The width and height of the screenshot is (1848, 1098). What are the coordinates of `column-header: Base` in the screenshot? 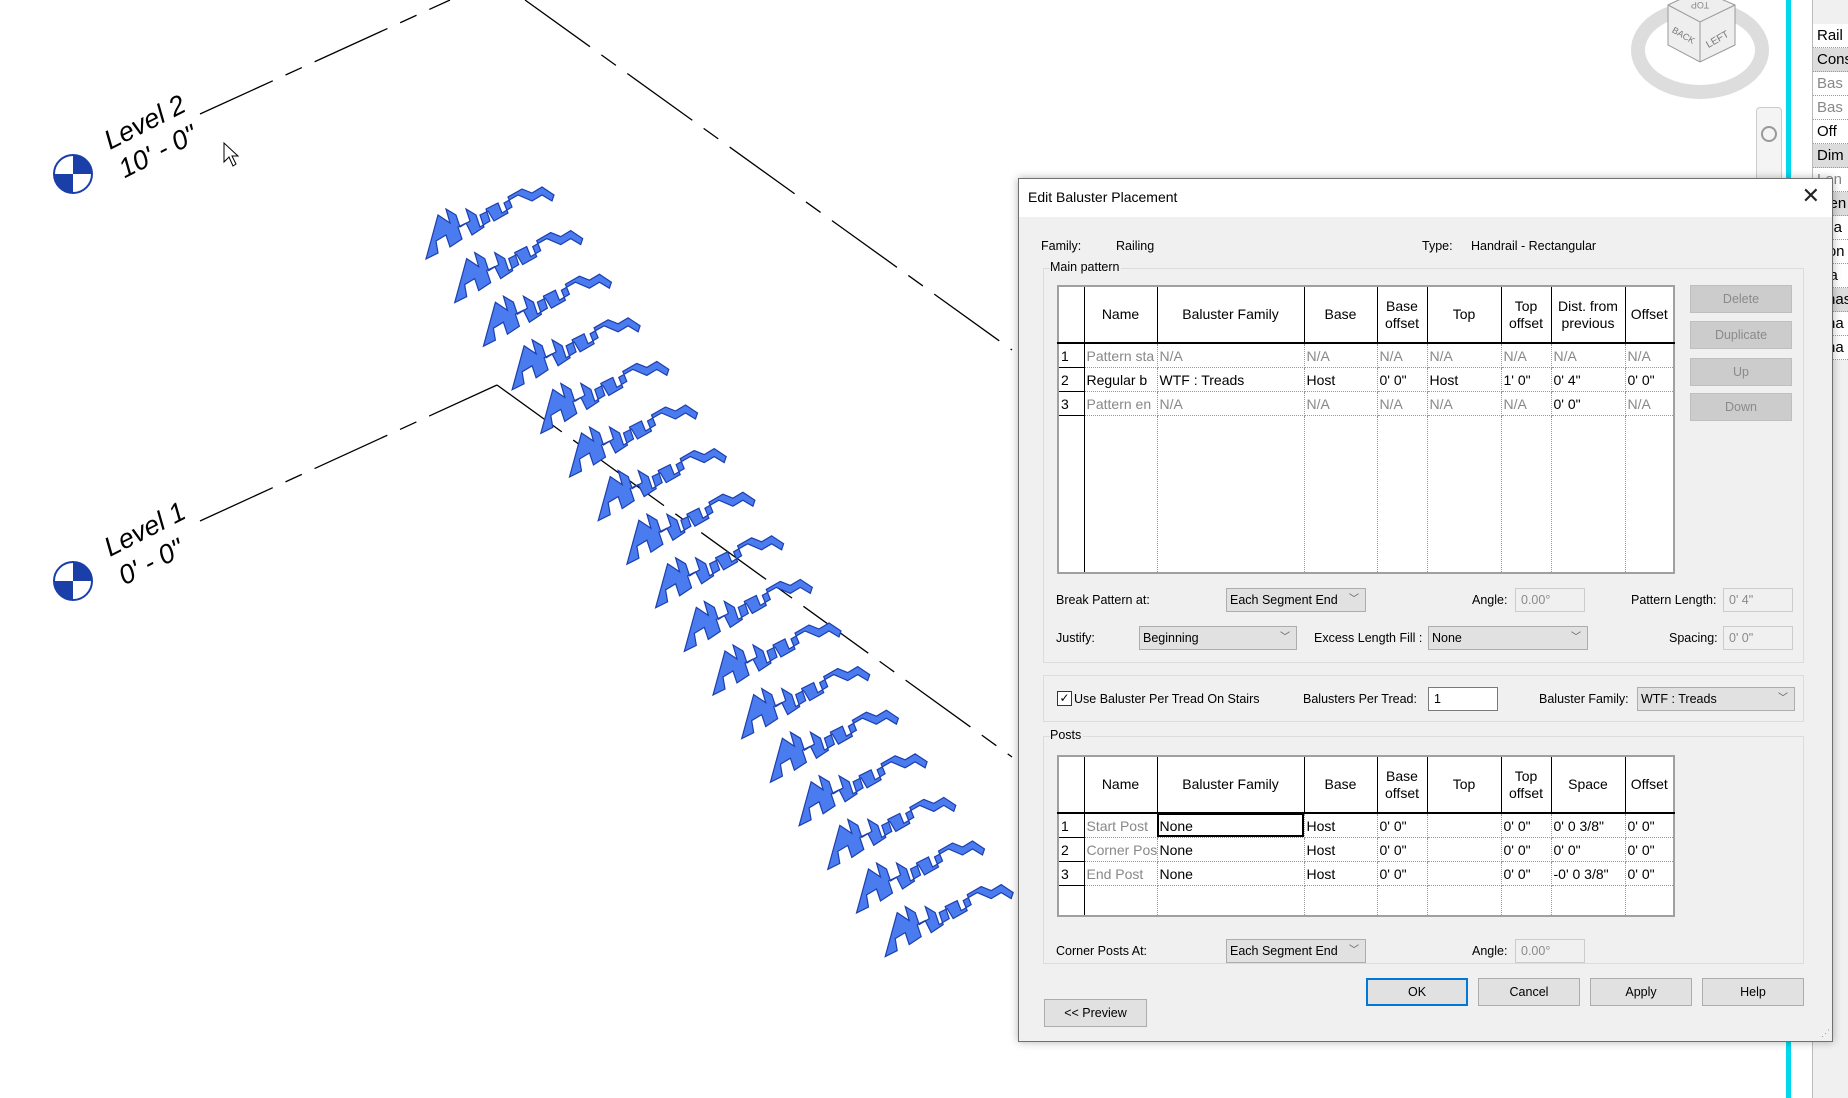 It's located at (1340, 785).